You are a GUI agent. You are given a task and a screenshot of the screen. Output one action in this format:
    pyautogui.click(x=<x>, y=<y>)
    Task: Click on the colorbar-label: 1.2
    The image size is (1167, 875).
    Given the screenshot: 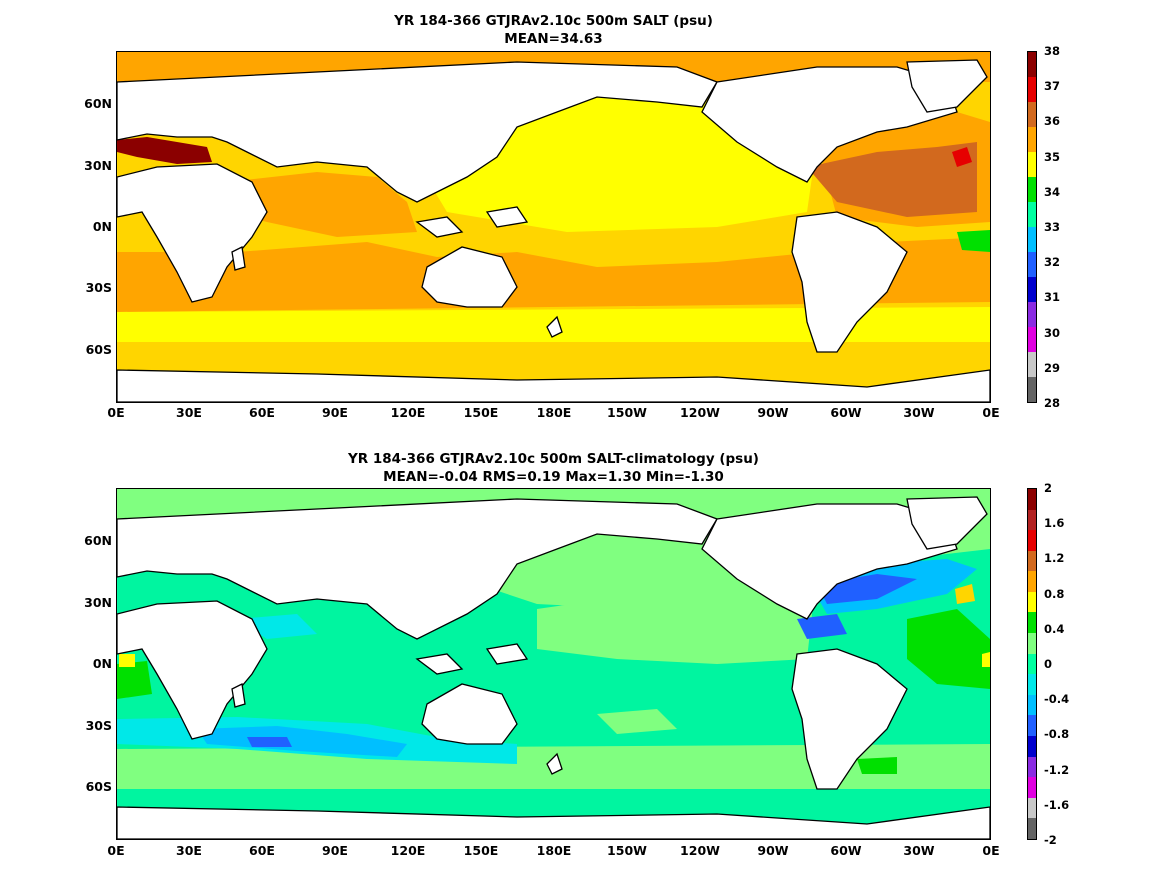 What is the action you would take?
    pyautogui.click(x=1054, y=558)
    